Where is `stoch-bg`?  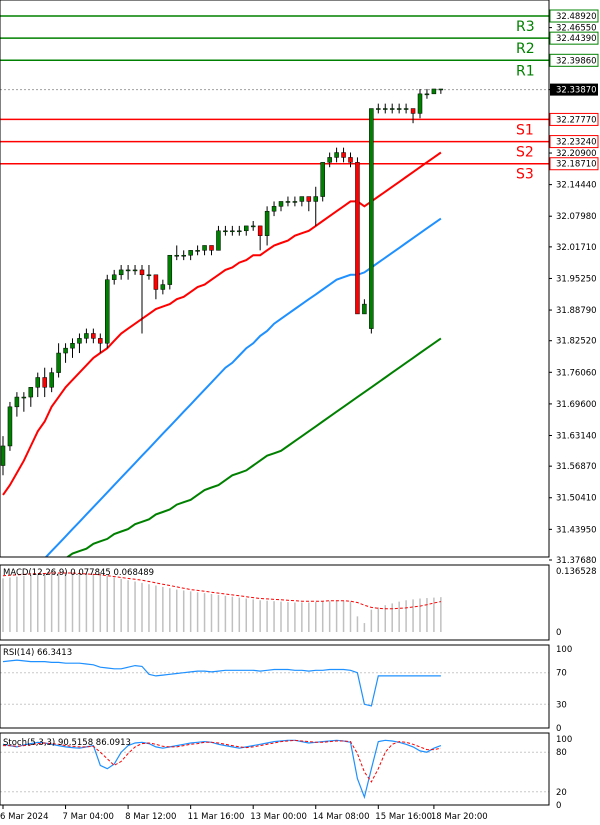 stoch-bg is located at coordinates (274, 769).